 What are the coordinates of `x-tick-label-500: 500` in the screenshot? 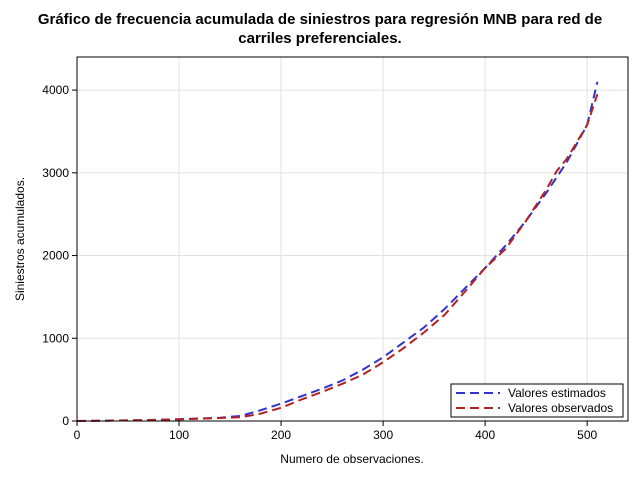 It's located at (587, 435).